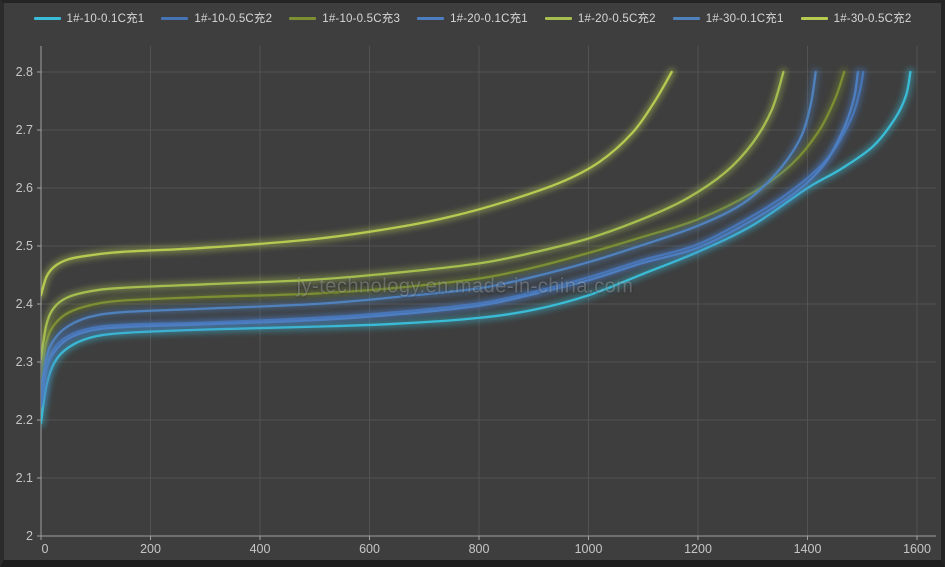  What do you see at coordinates (233, 19) in the screenshot?
I see `legend-label: 1#-10-0.5C充2` at bounding box center [233, 19].